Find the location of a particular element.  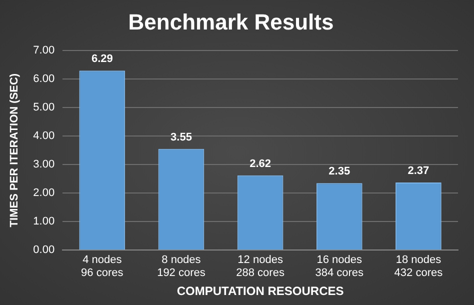

y-tick-label: 4.00 is located at coordinates (44, 136).